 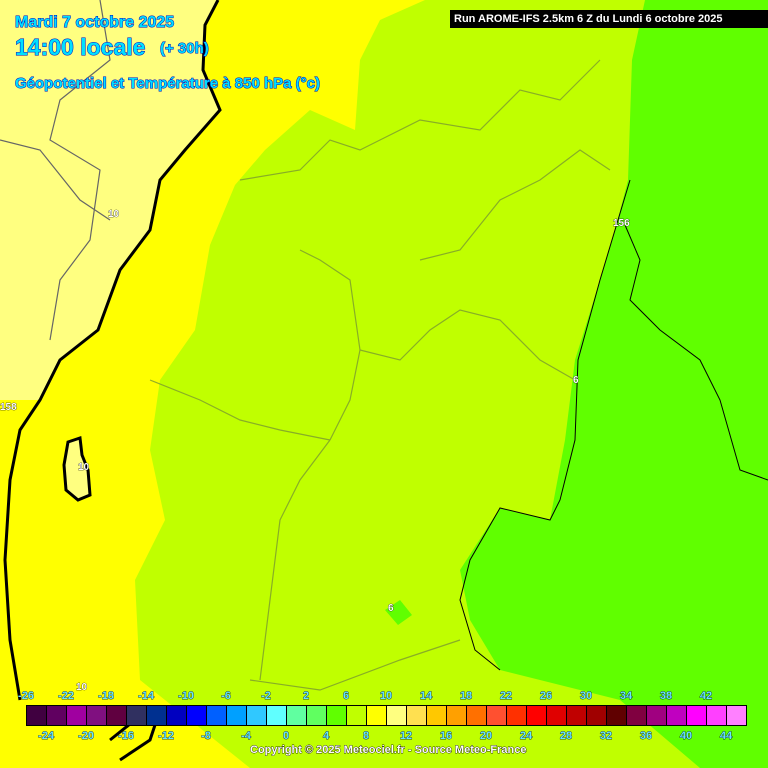 What do you see at coordinates (546, 696) in the screenshot?
I see `scale-label-top: 26` at bounding box center [546, 696].